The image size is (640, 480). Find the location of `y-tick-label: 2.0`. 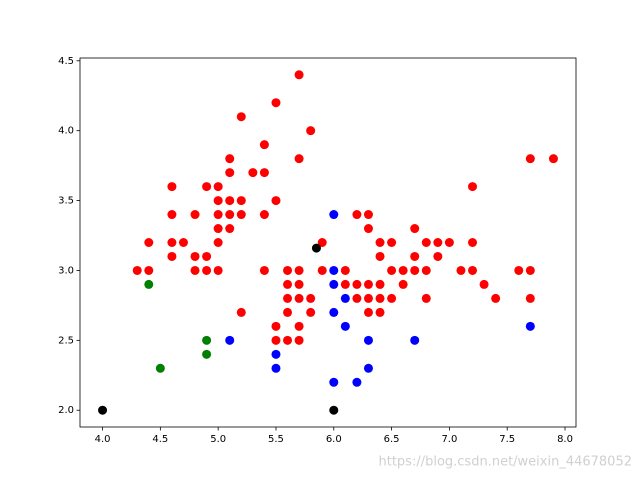

y-tick-label: 2.0 is located at coordinates (66, 410).